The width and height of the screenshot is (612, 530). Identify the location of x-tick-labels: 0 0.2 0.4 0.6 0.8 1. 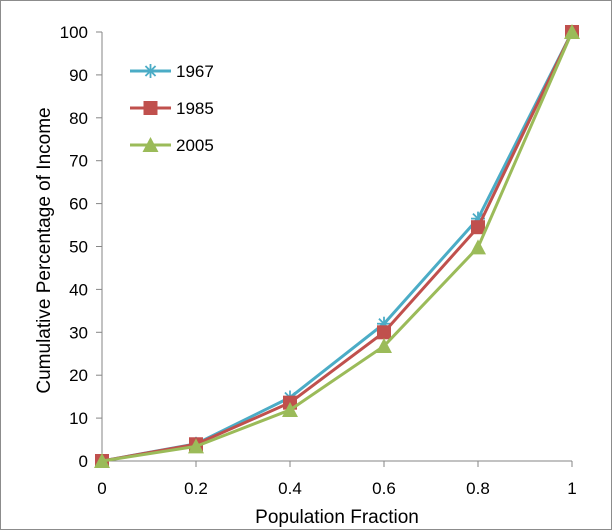
(336, 488).